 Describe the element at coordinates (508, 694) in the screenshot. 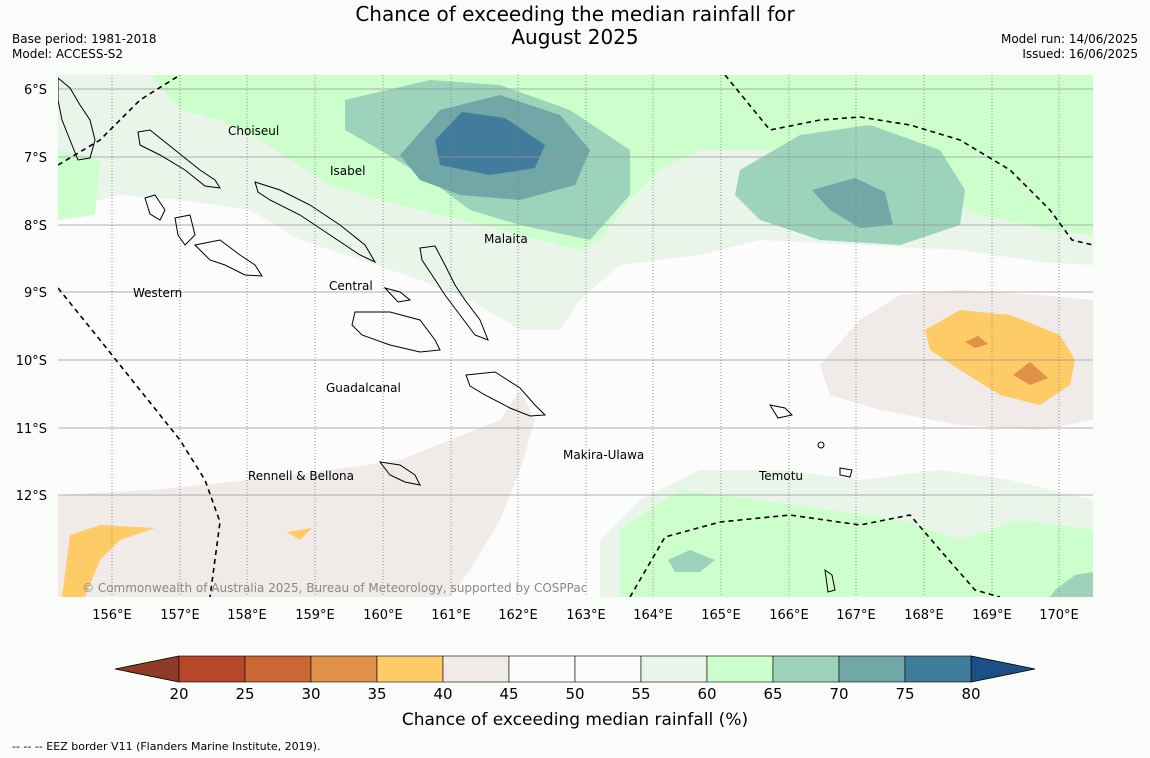

I see `colorbar-tick-label: 45` at that location.